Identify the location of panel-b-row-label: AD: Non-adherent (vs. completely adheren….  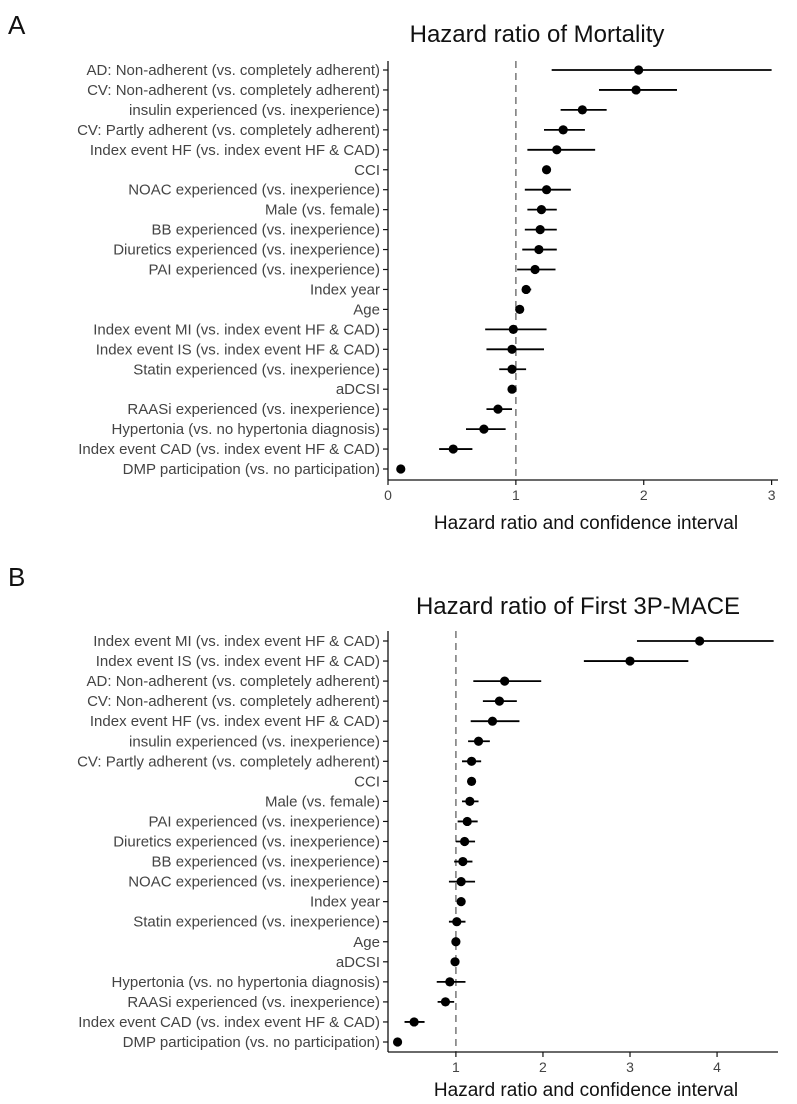
(233, 681).